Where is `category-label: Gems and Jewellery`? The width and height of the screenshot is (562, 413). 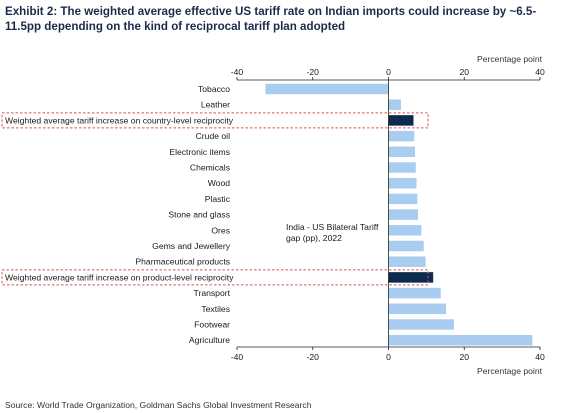 category-label: Gems and Jewellery is located at coordinates (191, 246).